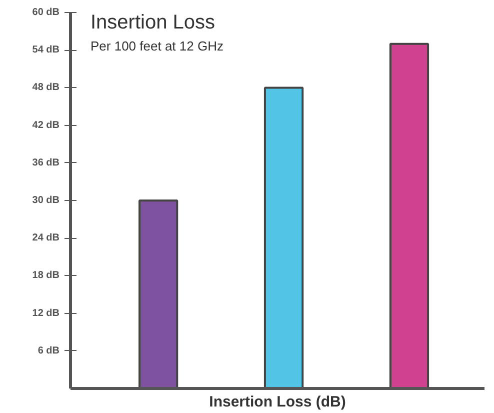  I want to click on y-tick-label: 24 dB, so click(46, 238).